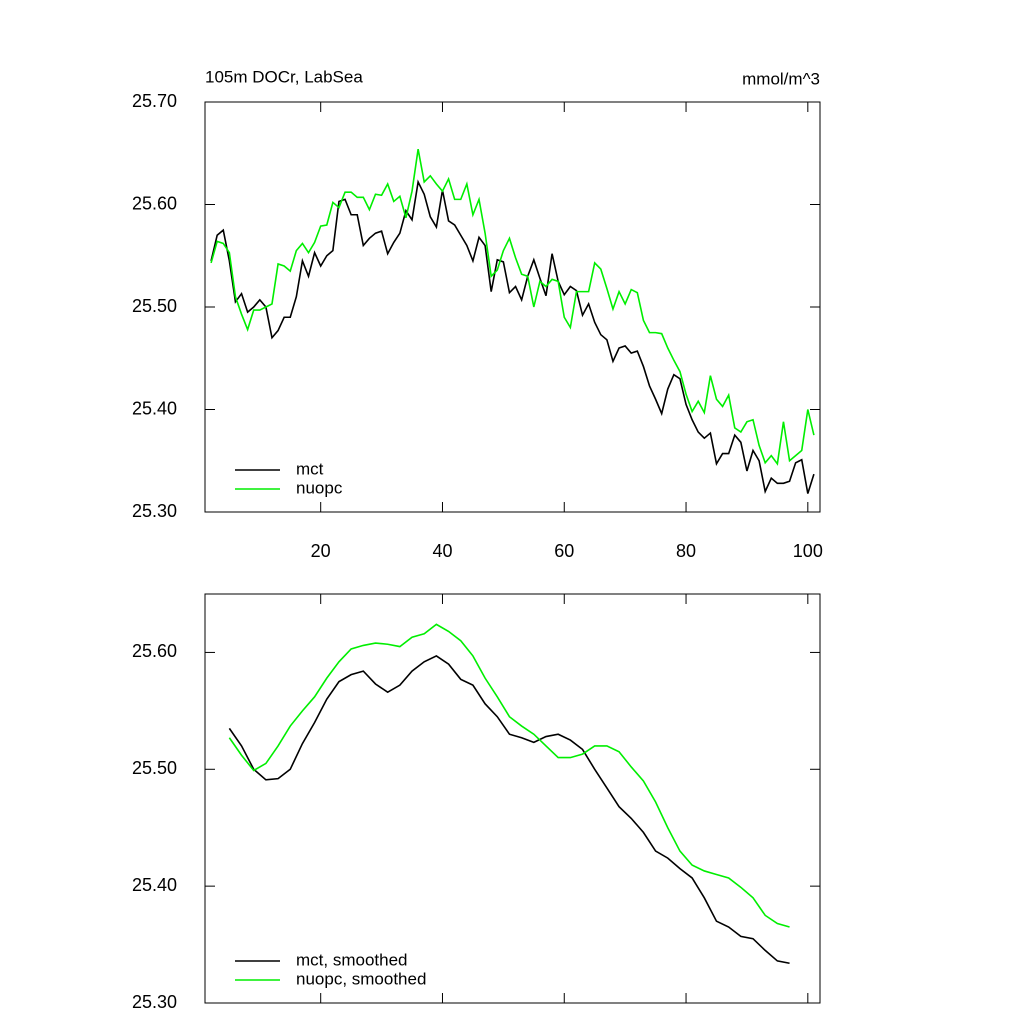  Describe the element at coordinates (310, 468) in the screenshot. I see `legend-label: mct` at that location.